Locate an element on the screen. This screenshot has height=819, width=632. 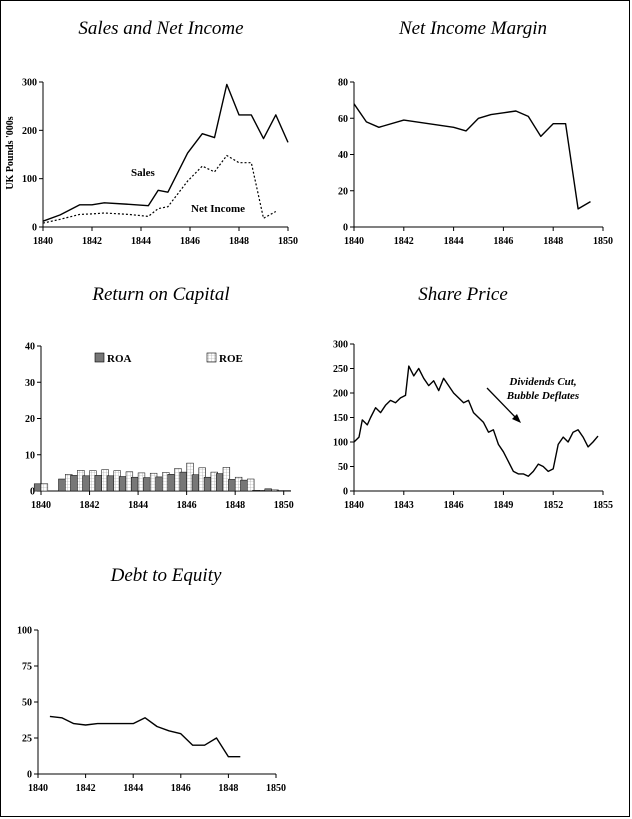
plot-share is located at coordinates (476, 421).